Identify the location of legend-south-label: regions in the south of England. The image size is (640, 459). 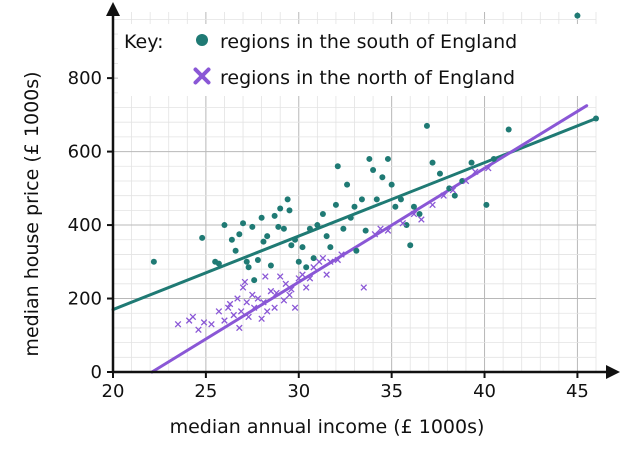
(368, 42).